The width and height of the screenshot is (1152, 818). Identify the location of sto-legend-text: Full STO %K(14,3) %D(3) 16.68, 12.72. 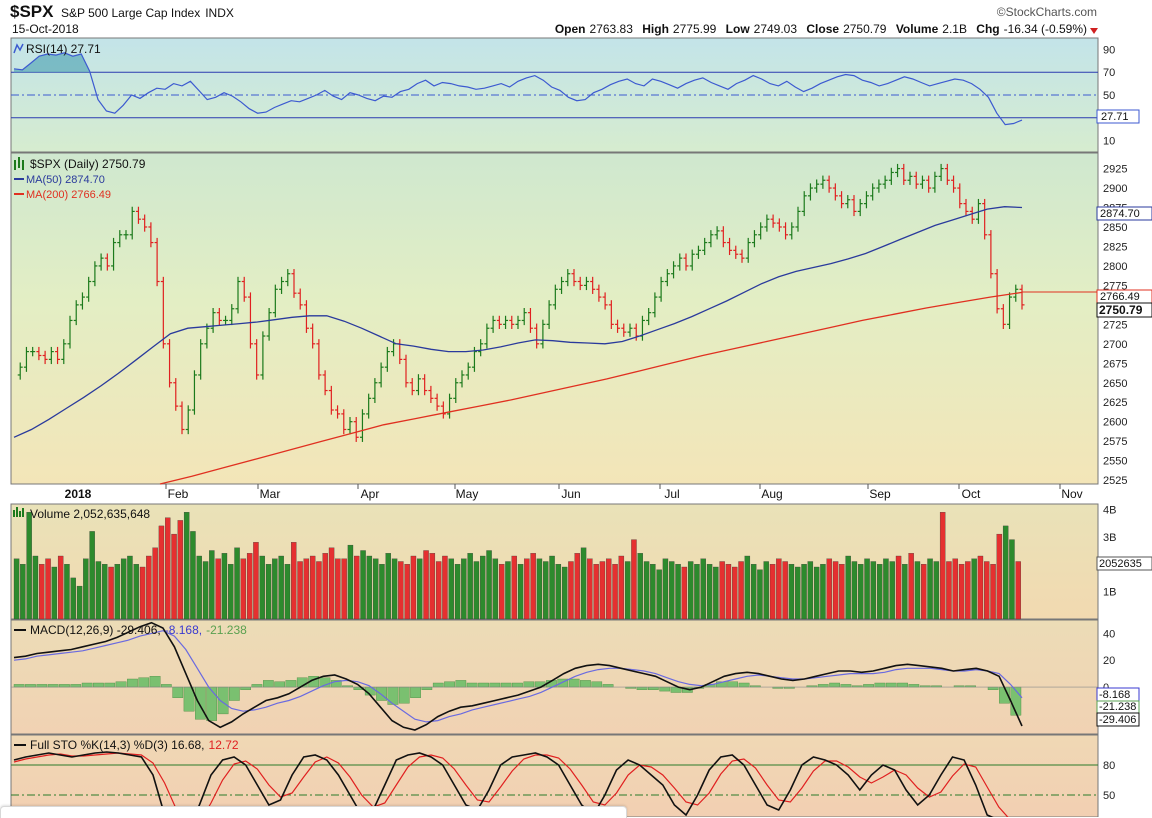
(134, 745).